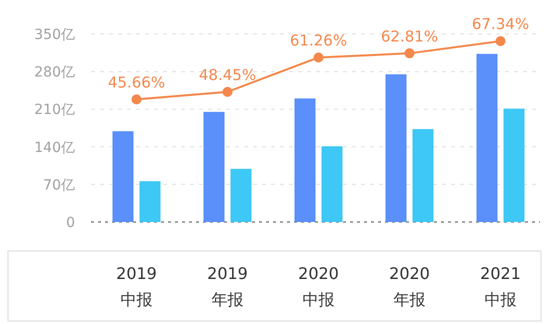  Describe the element at coordinates (501, 24) in the screenshot. I see `data-label: 67.34%` at that location.